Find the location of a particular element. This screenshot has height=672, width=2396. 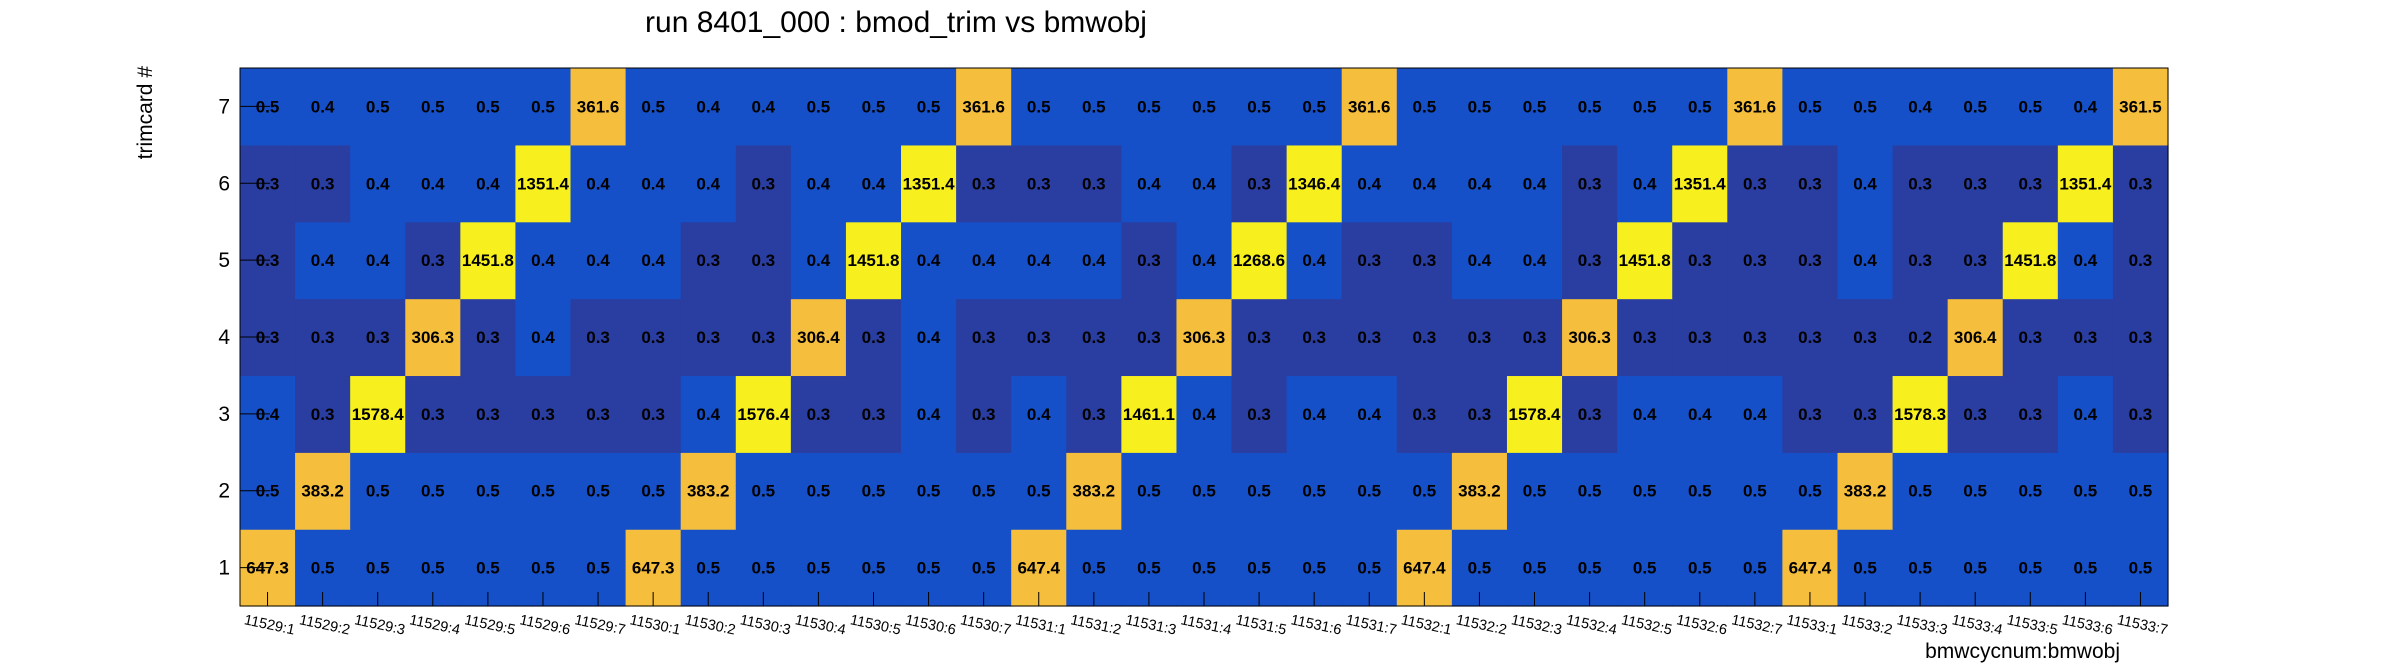

cell-value-label: 383.2 is located at coordinates (1479, 491).